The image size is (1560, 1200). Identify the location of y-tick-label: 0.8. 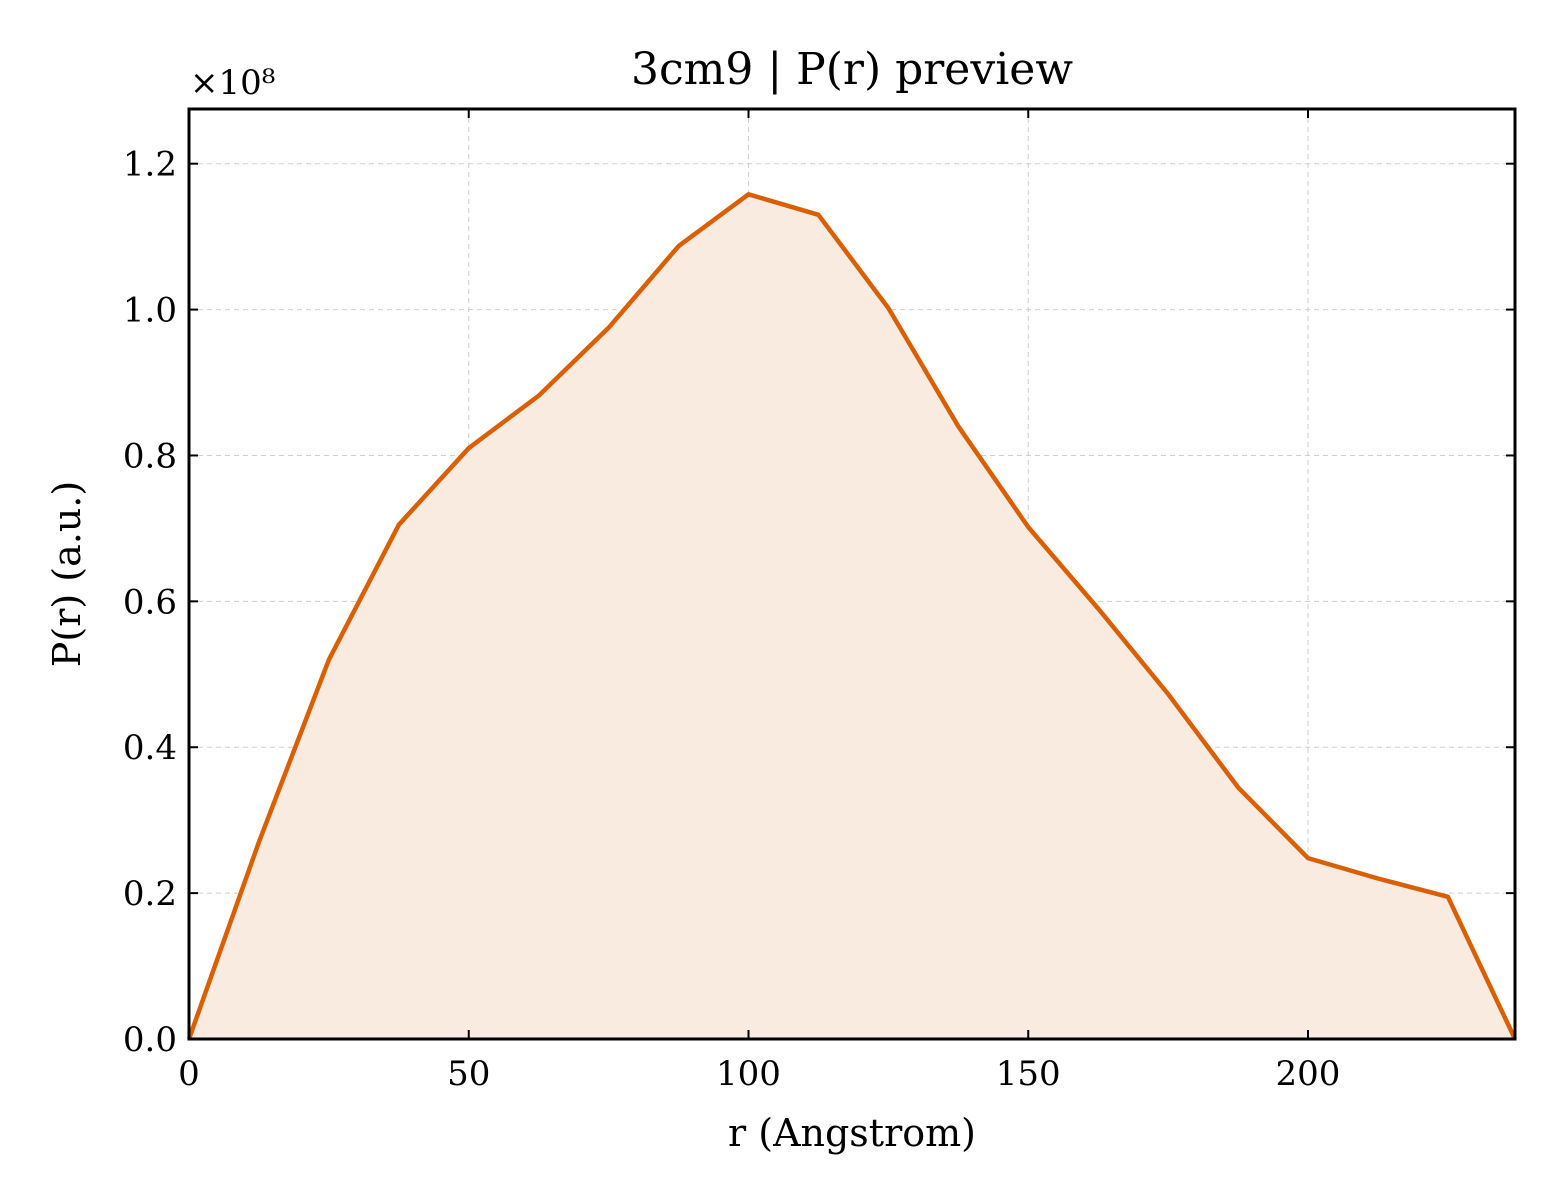
(150, 456).